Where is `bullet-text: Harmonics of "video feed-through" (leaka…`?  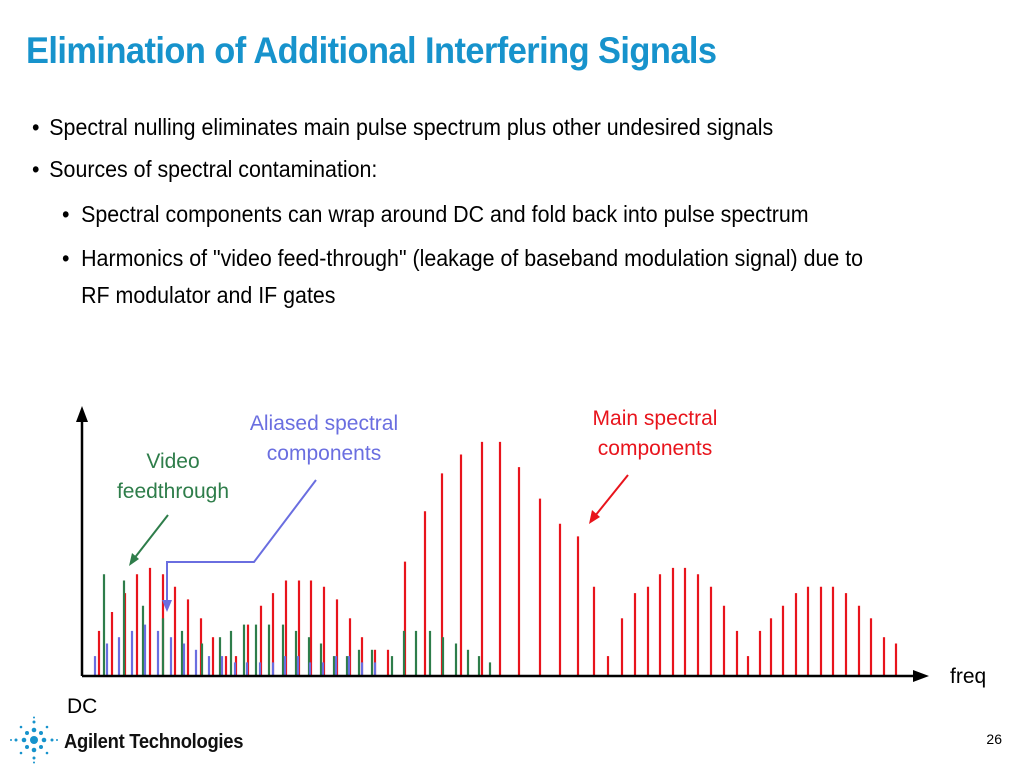
bullet-text: Harmonics of "video feed-through" (leaka… is located at coordinates (472, 258).